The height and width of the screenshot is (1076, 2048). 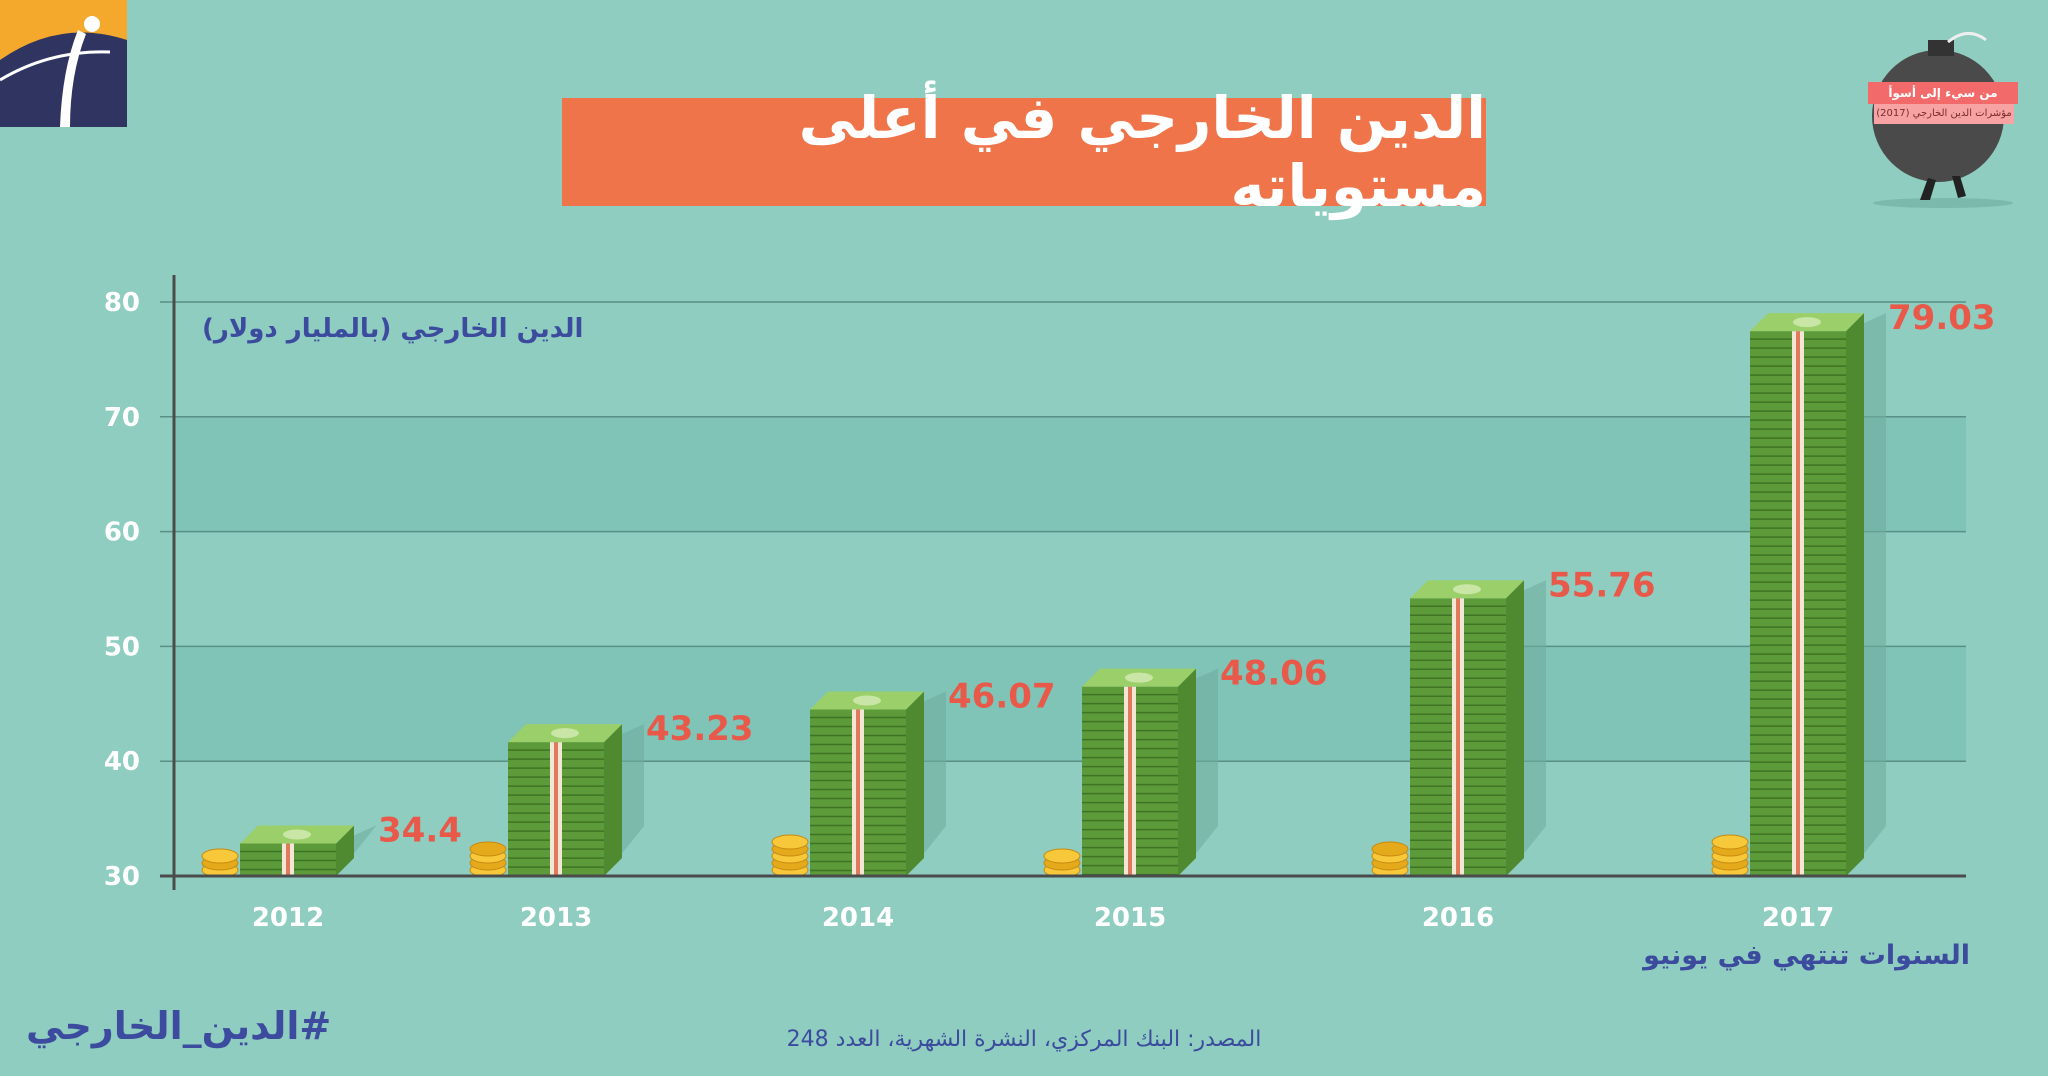 I want to click on chart-title: الدين الخارجي في أعلى مستوياته, so click(x=1142, y=152).